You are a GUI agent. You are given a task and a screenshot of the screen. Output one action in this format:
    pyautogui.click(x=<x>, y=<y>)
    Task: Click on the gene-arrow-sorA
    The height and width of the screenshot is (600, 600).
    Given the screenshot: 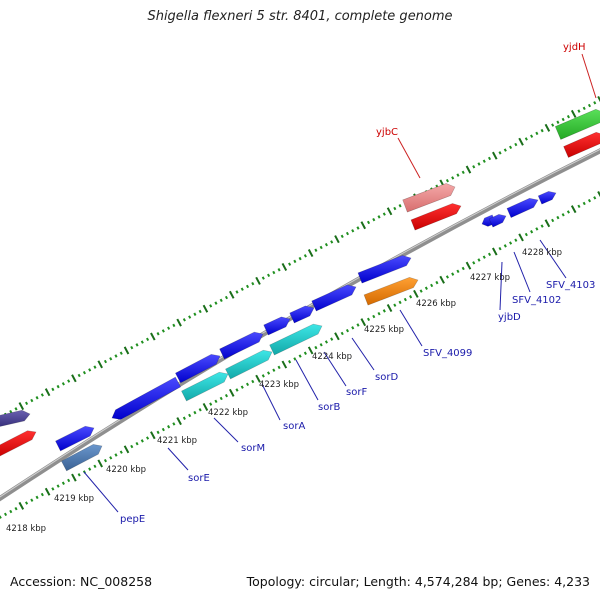 What is the action you would take?
    pyautogui.click(x=249, y=364)
    